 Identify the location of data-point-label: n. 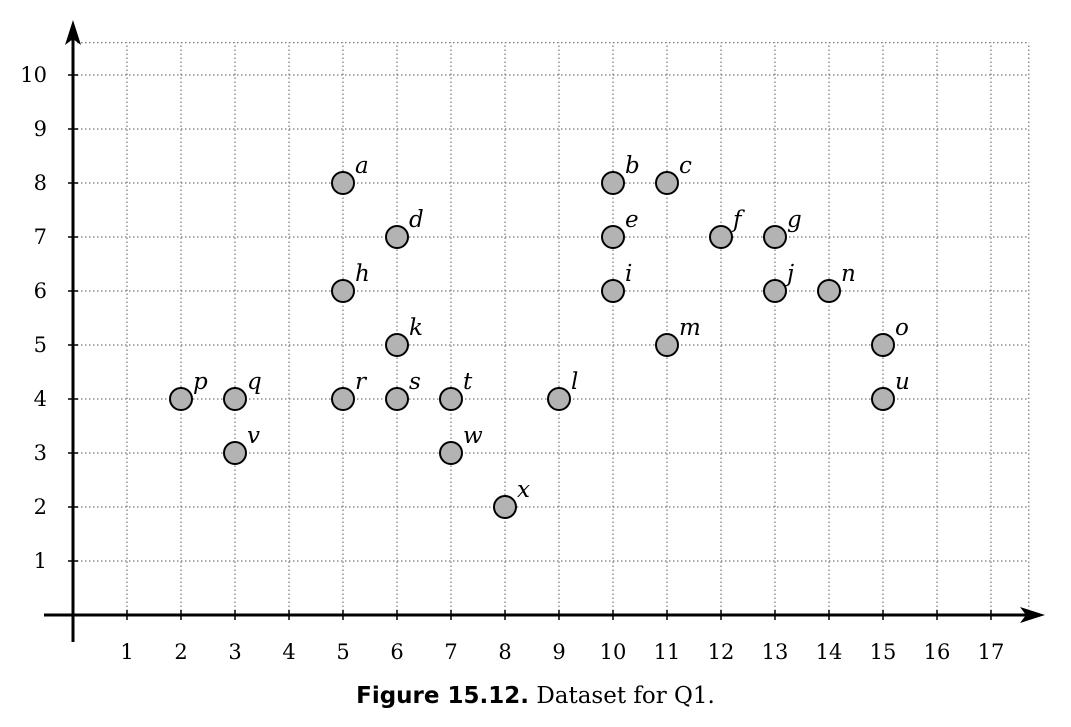
(848, 274).